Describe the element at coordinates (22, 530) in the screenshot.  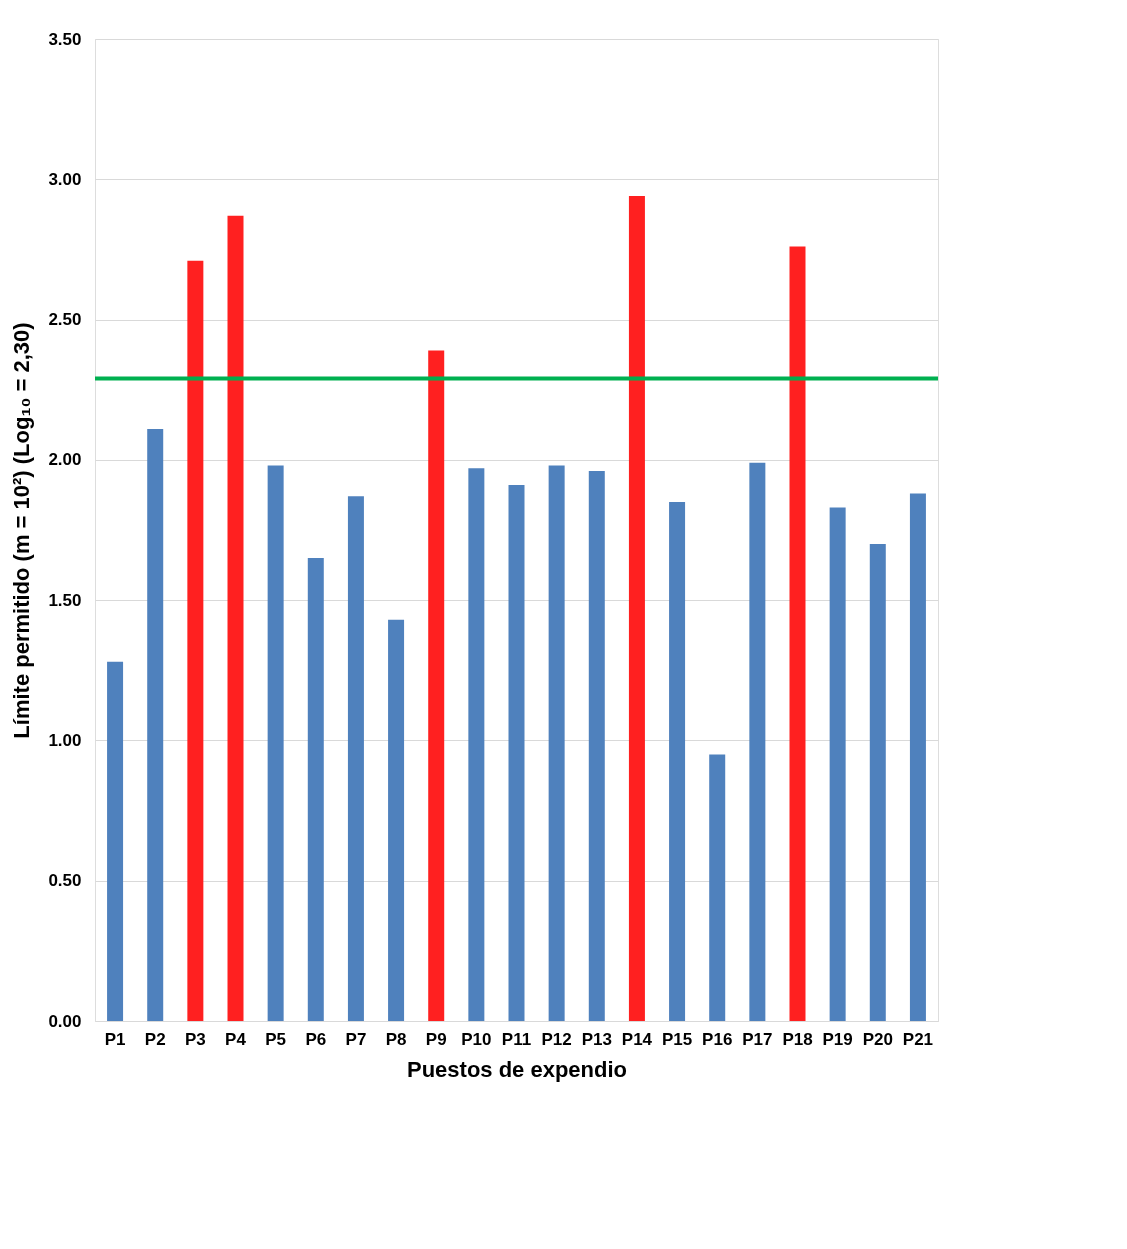
I see `y-axis-title: Límite permitido (m = 10²) (Log₁₀ = 2,30)` at that location.